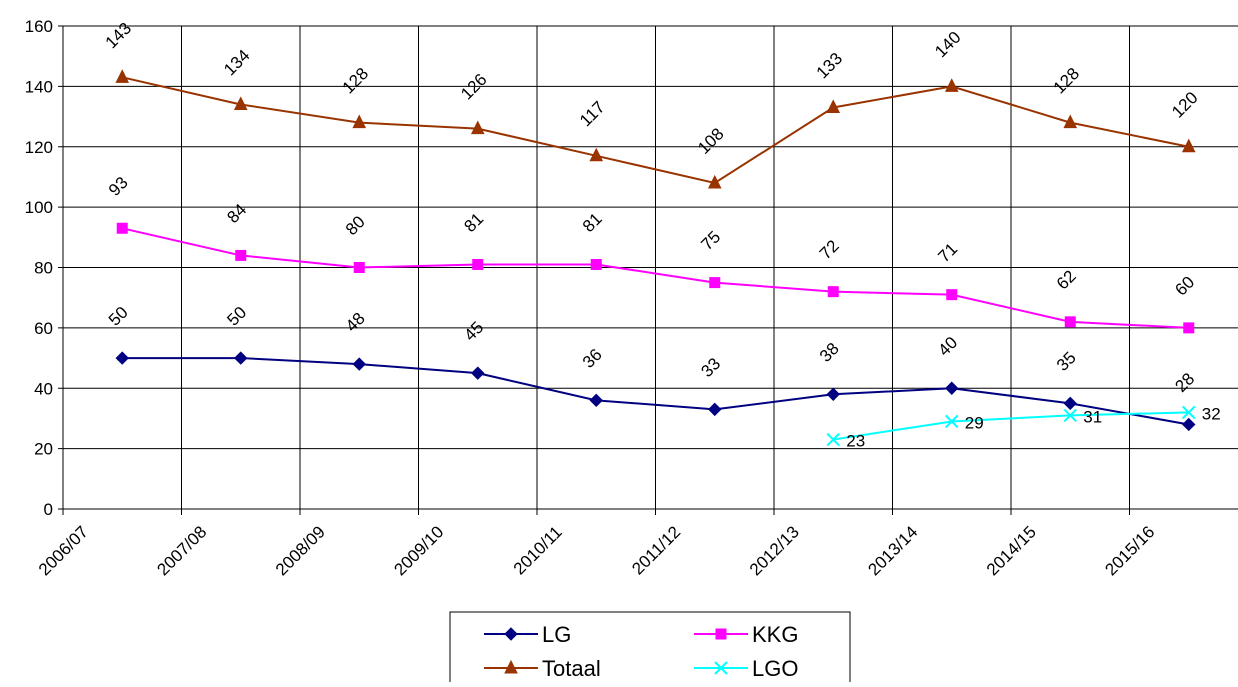 The width and height of the screenshot is (1238, 687). What do you see at coordinates (655, 278) in the screenshot?
I see `series-line-kkg` at bounding box center [655, 278].